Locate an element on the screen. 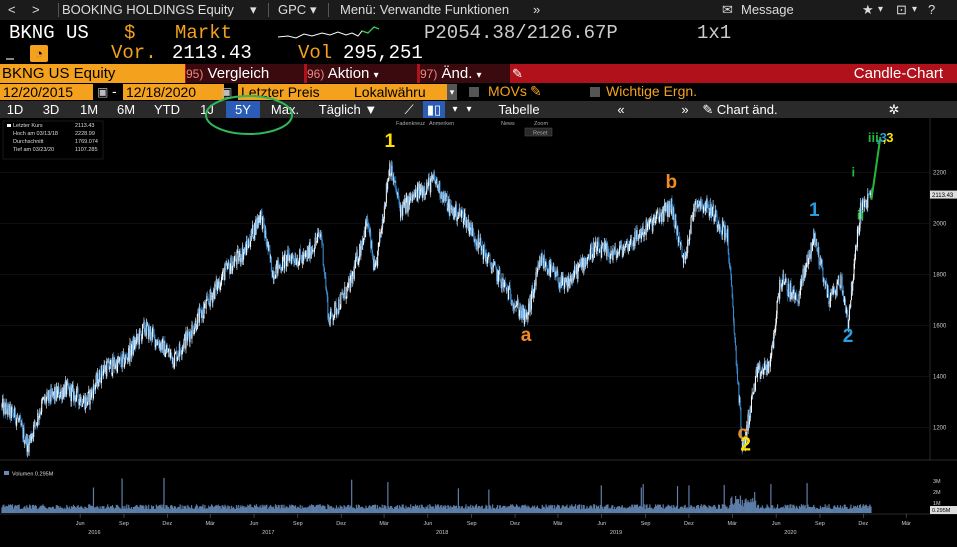 Image resolution: width=957 pixels, height=547 pixels. bloomberg-logo-icon: ◔ is located at coordinates (39, 53).